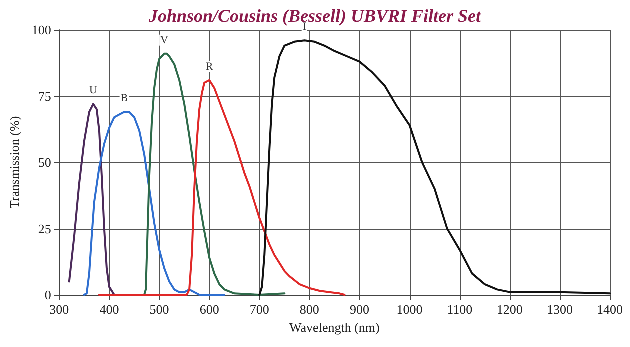  What do you see at coordinates (93, 90) in the screenshot?
I see `series-label: U` at bounding box center [93, 90].